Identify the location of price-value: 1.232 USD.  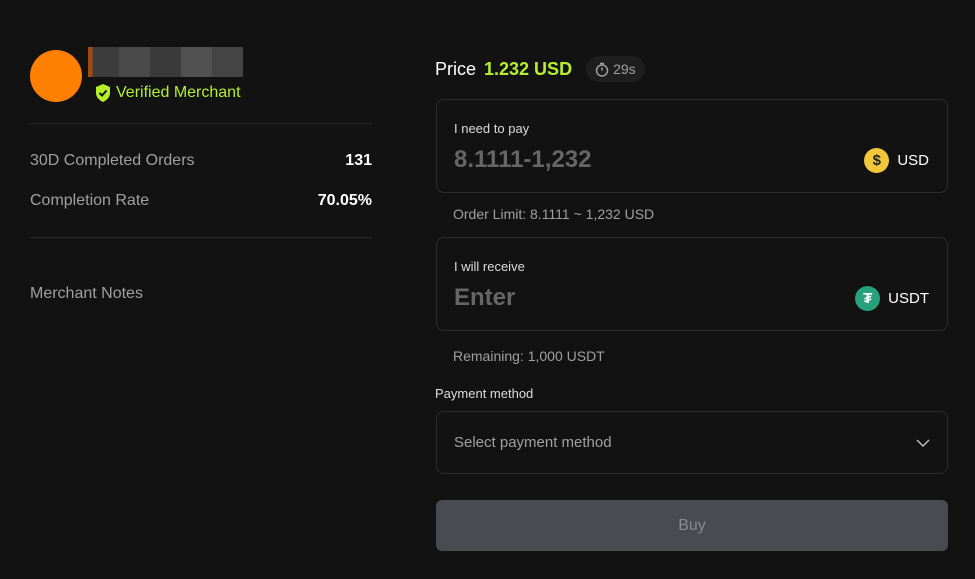
(528, 68).